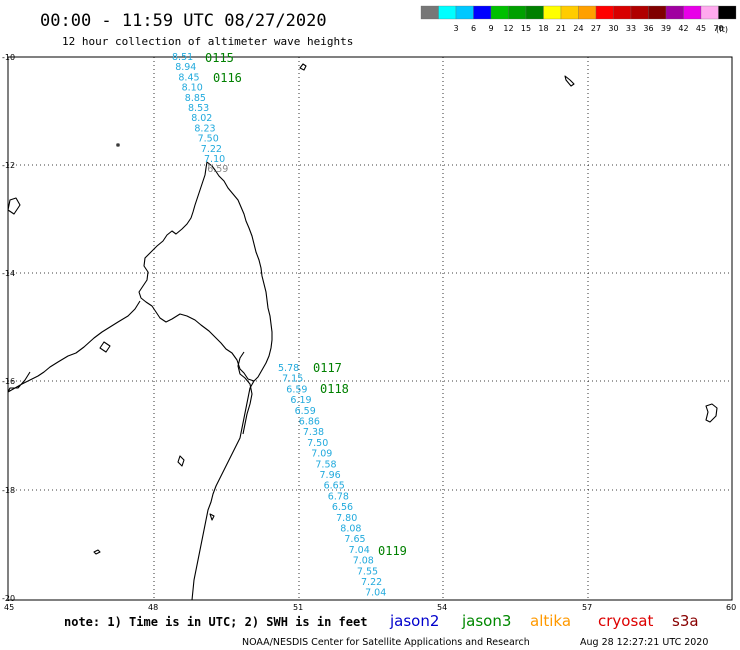 Image resolution: width=740 pixels, height=650 pixels. What do you see at coordinates (342, 507) in the screenshot?
I see `wave-height-label: 6.56` at bounding box center [342, 507].